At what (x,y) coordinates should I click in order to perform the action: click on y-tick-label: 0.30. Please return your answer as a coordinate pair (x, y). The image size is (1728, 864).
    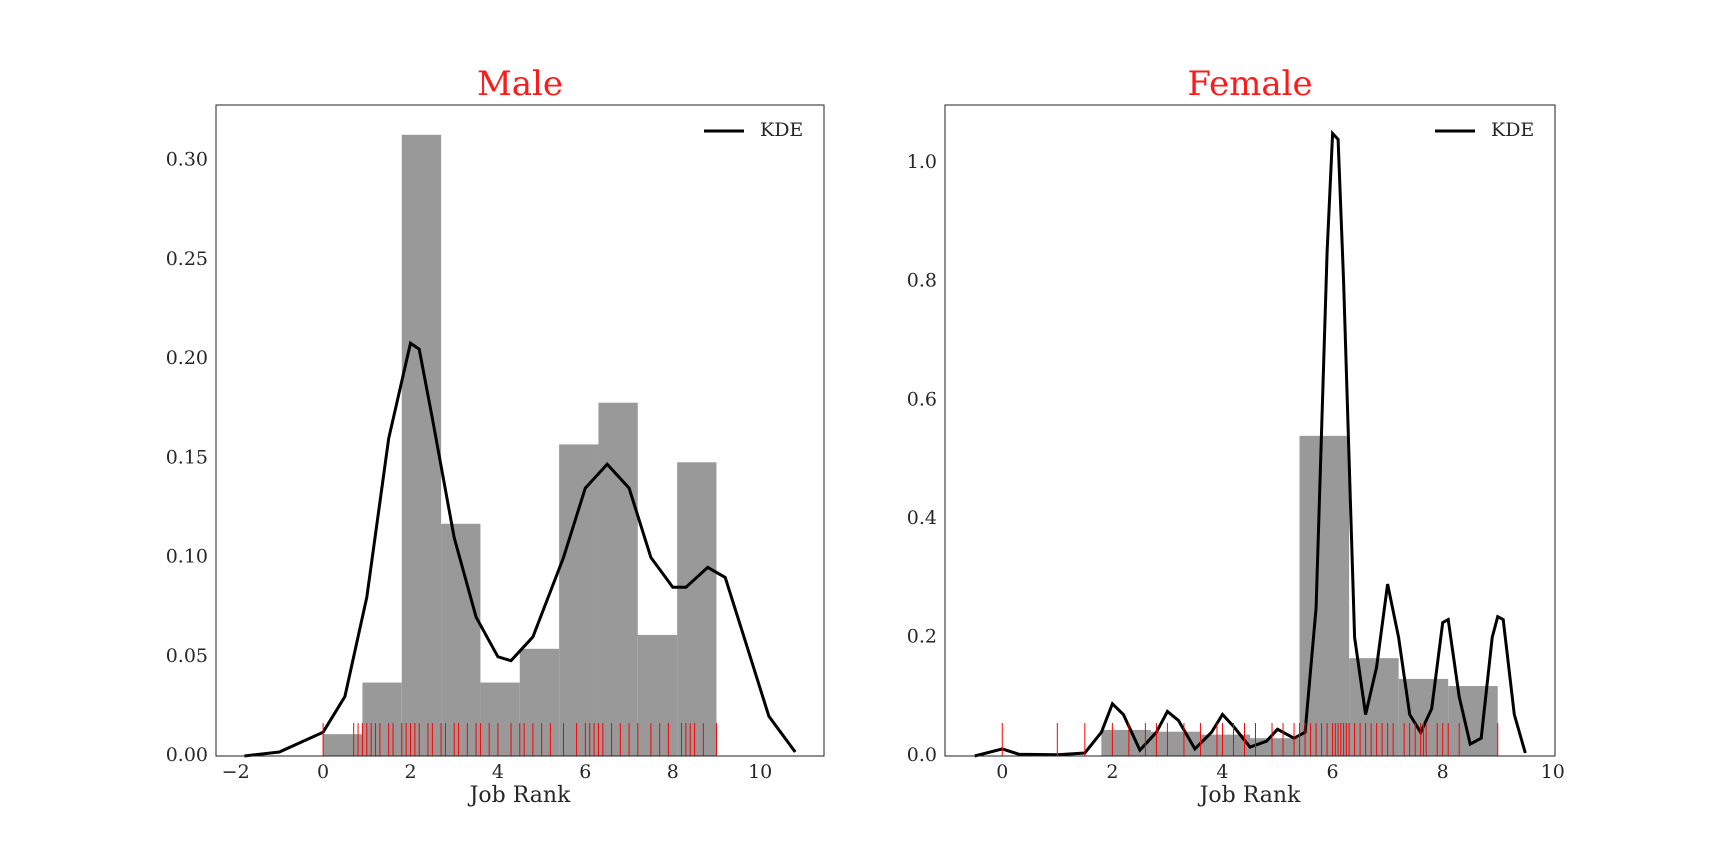
    Looking at the image, I should click on (187, 160).